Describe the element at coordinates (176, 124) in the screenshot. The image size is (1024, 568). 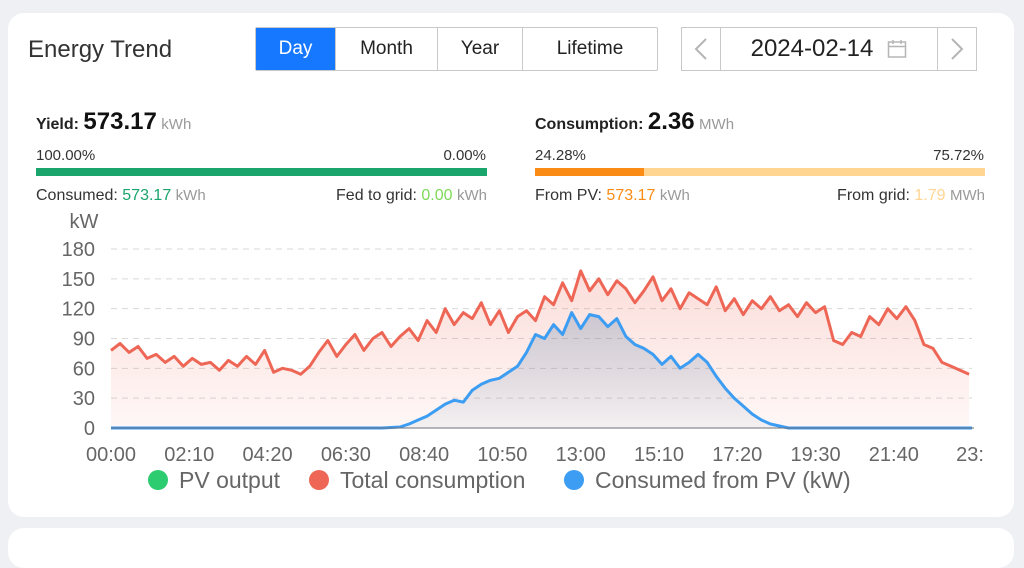
I see `yield-unit: kWh` at that location.